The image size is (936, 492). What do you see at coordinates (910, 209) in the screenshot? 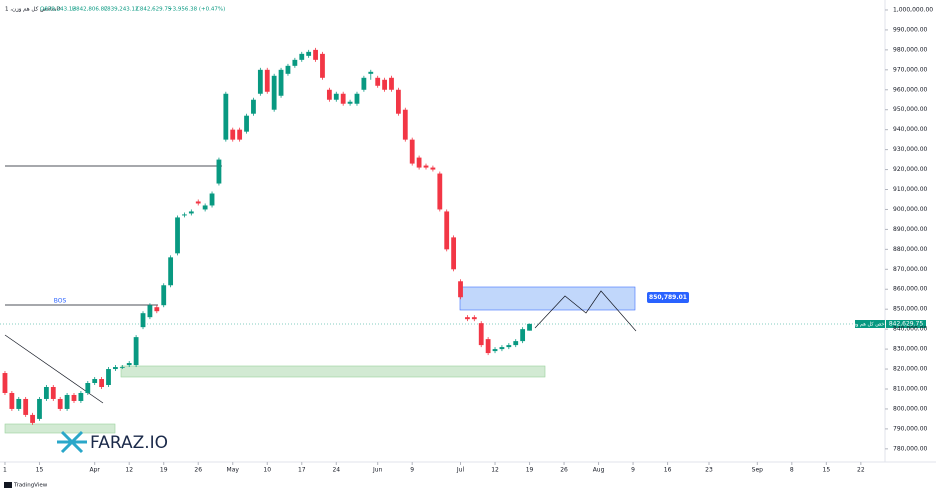
I see `y-tick-label: 900,000.00` at bounding box center [910, 209].